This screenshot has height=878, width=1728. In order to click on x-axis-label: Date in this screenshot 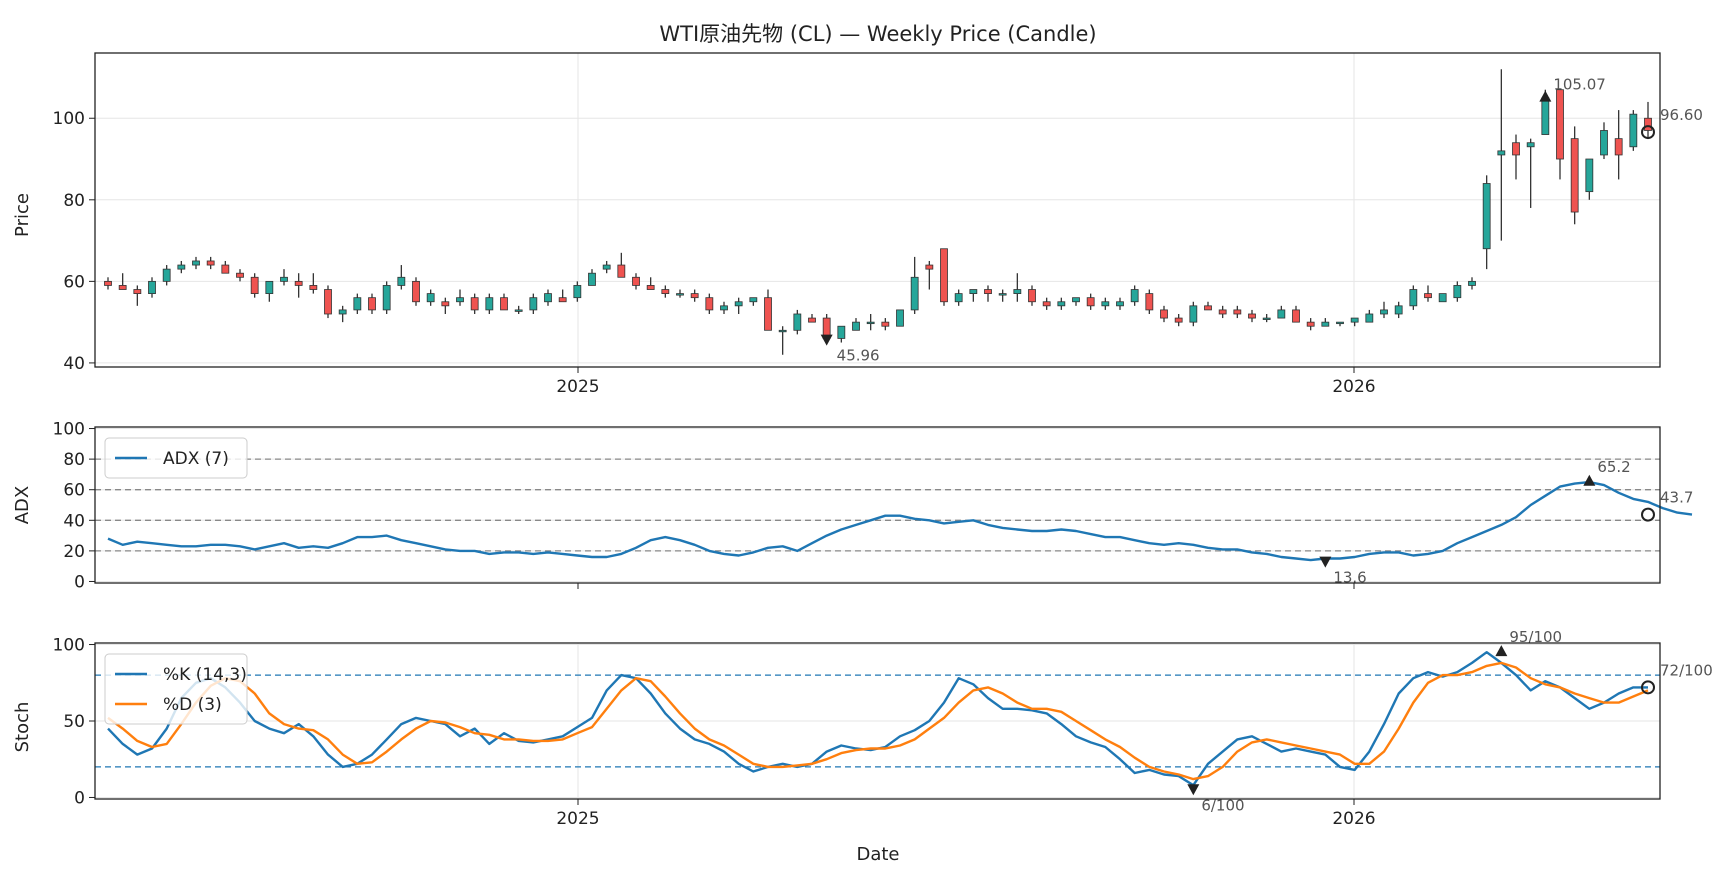, I will do `click(877, 854)`.